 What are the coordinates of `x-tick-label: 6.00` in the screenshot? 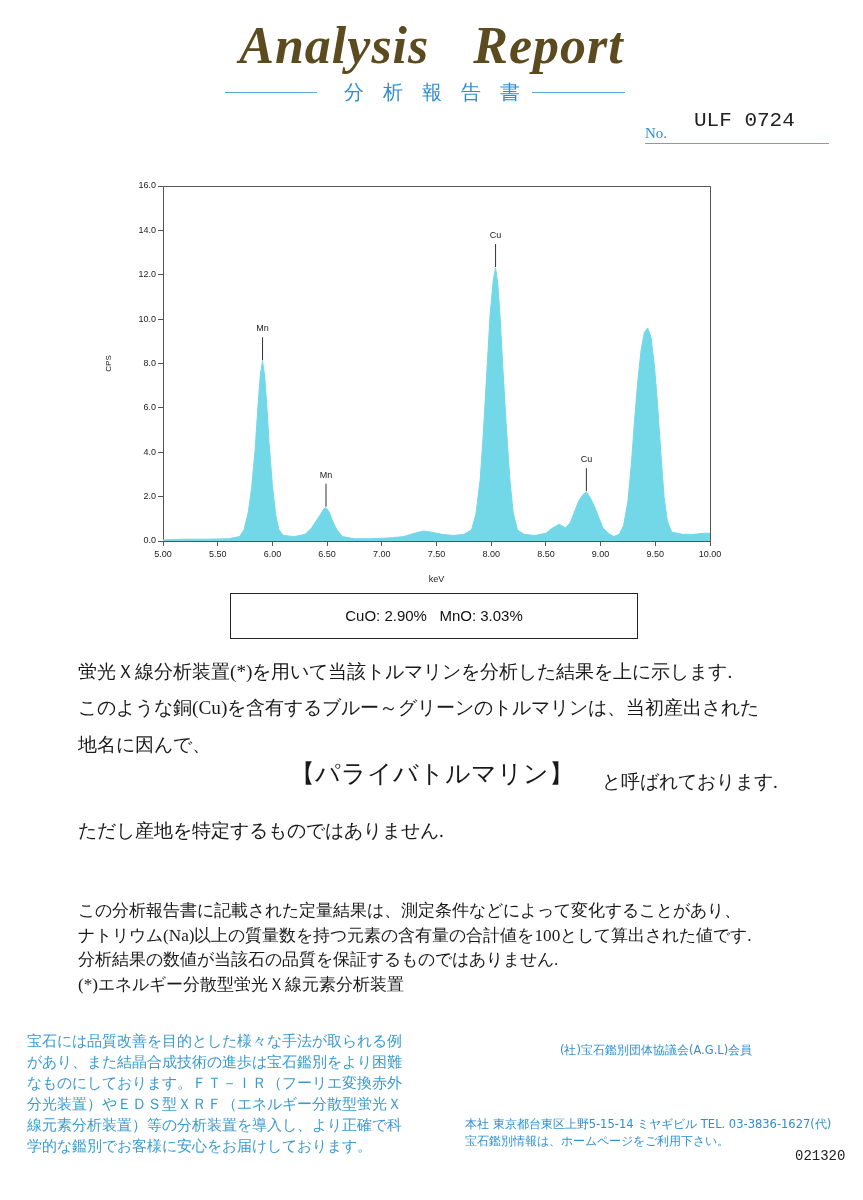 It's located at (272, 553).